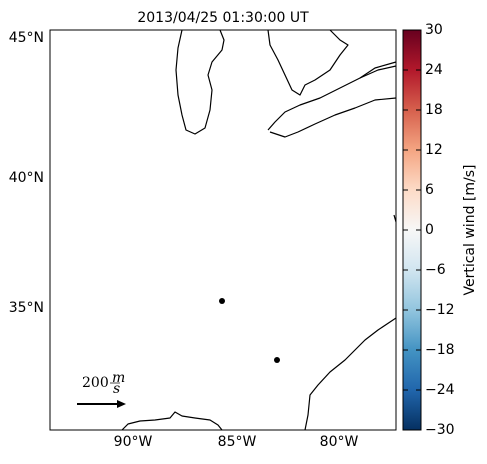  Describe the element at coordinates (434, 110) in the screenshot. I see `colorbar-tick-label: 18` at that location.